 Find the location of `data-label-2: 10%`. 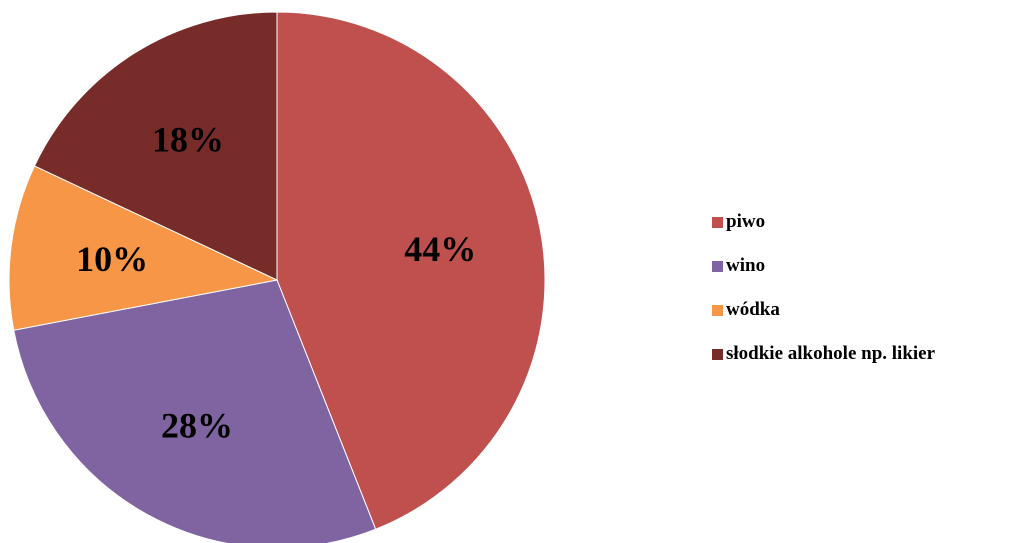

data-label-2: 10% is located at coordinates (112, 259).